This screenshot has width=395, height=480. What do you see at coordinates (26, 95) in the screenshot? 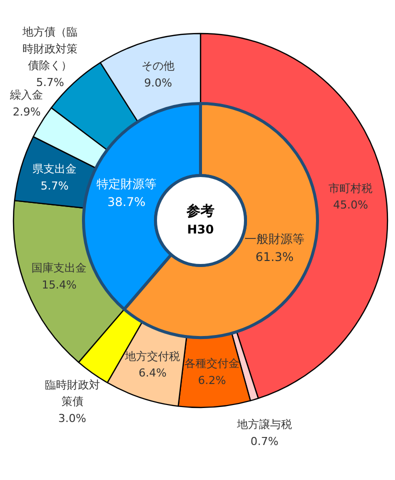
I see `slice-label: 繰入金` at bounding box center [26, 95].